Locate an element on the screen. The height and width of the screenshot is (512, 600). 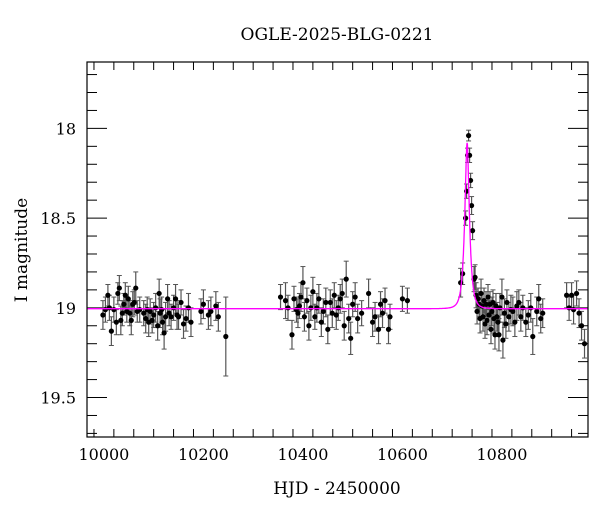
y-tick-label: 19 is located at coordinates (66, 308).